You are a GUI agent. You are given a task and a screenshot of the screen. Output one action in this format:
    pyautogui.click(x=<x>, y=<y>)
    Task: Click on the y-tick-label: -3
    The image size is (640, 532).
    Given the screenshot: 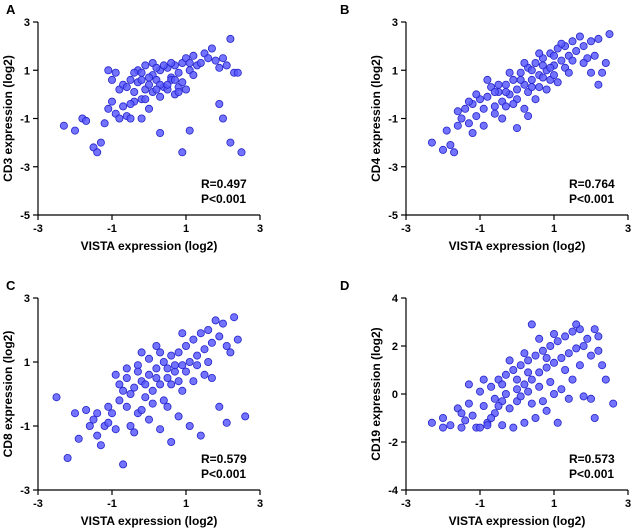 What is the action you would take?
    pyautogui.click(x=25, y=168)
    